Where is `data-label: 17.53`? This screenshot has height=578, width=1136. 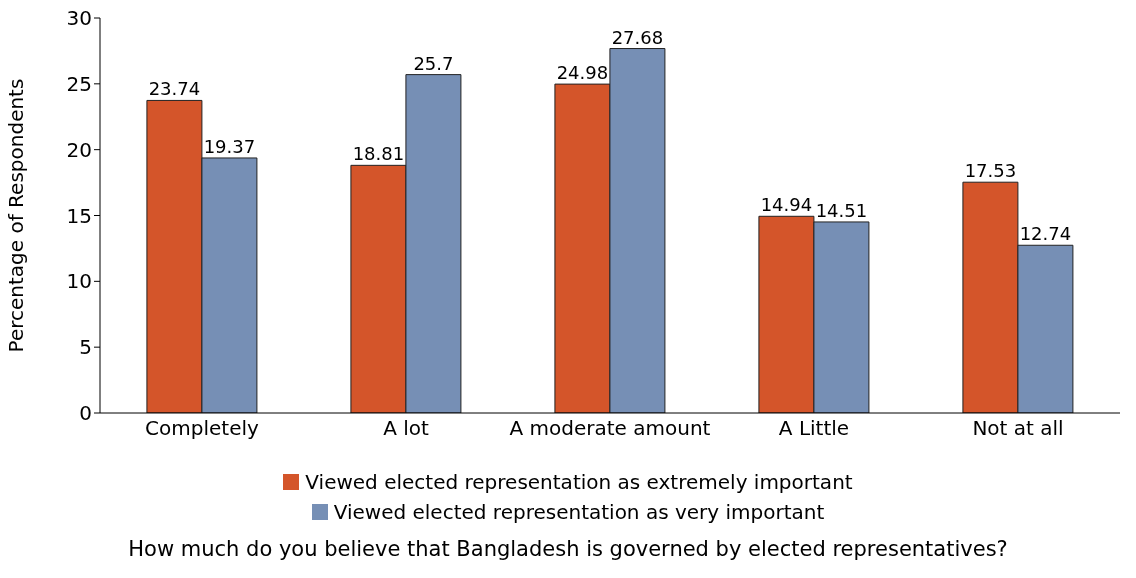 data-label: 17.53 is located at coordinates (990, 171).